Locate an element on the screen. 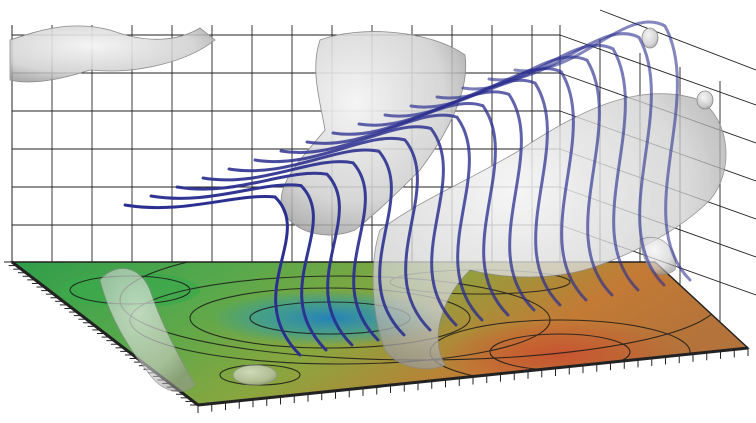  axis-line is located at coordinates (677, 40).